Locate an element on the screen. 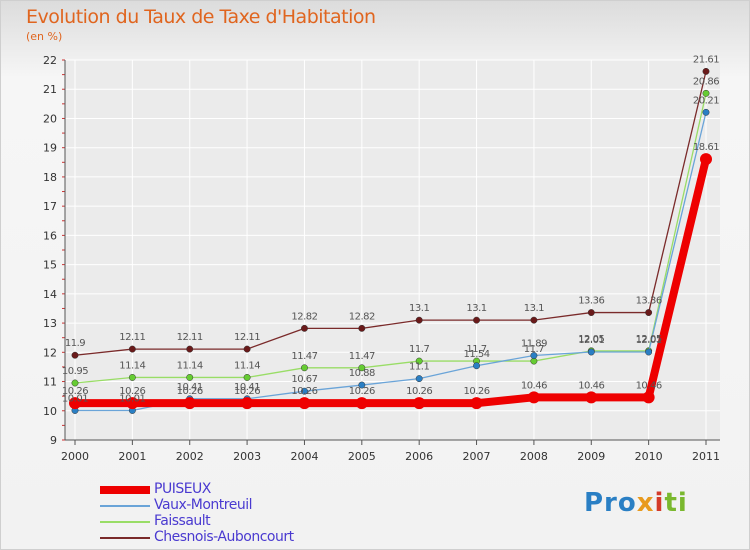 This screenshot has width=750, height=550. data-label-vaux-montreuil: 12.01 is located at coordinates (649, 340).